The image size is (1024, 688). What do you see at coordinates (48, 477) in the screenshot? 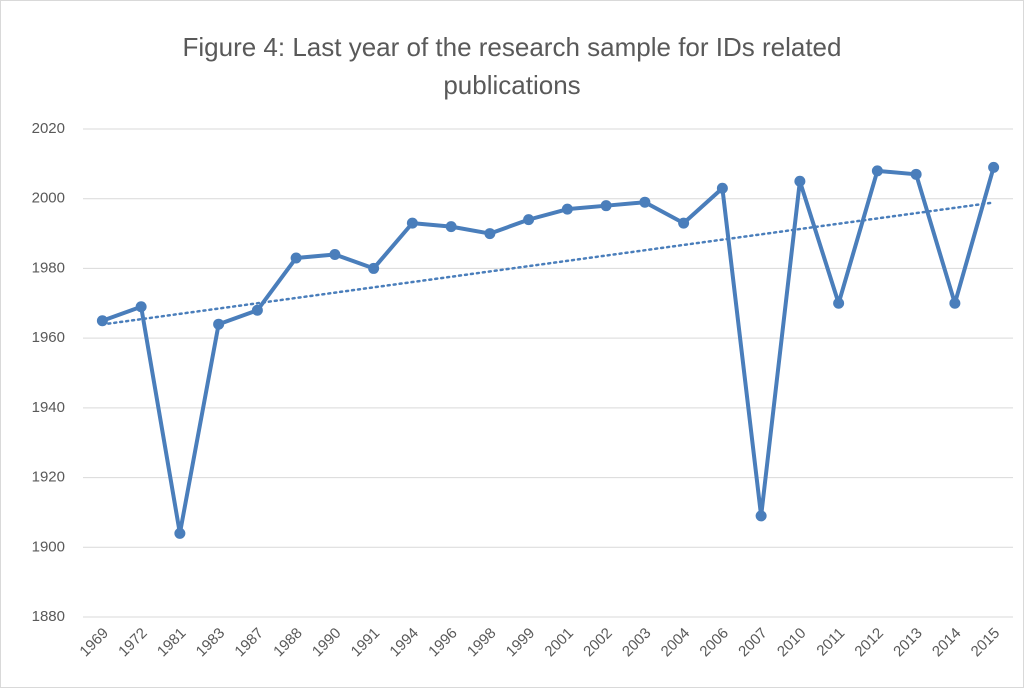
I see `y-tick-label: 1920` at bounding box center [48, 477].